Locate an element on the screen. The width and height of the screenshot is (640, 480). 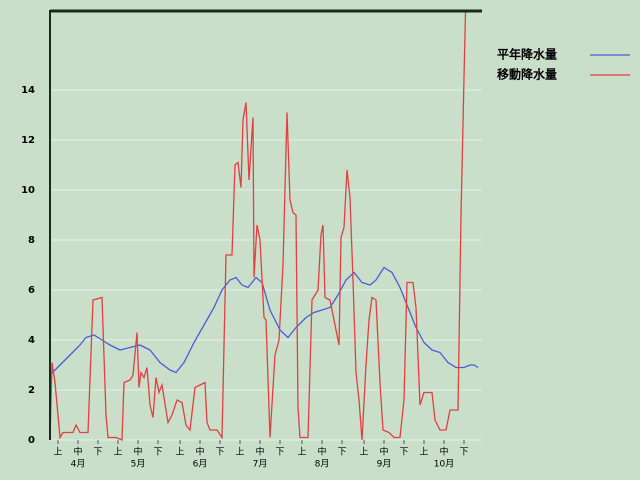
y-tick-label: 4 is located at coordinates (31, 340).